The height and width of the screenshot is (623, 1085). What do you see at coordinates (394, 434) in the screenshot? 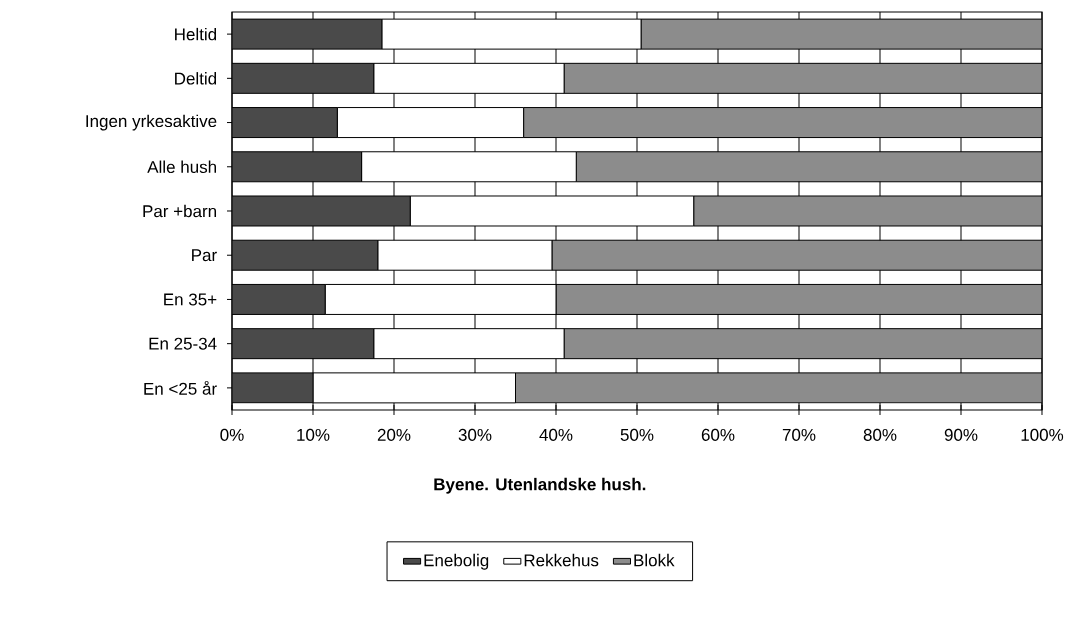
I see `x-tick-label: 20%` at bounding box center [394, 434].